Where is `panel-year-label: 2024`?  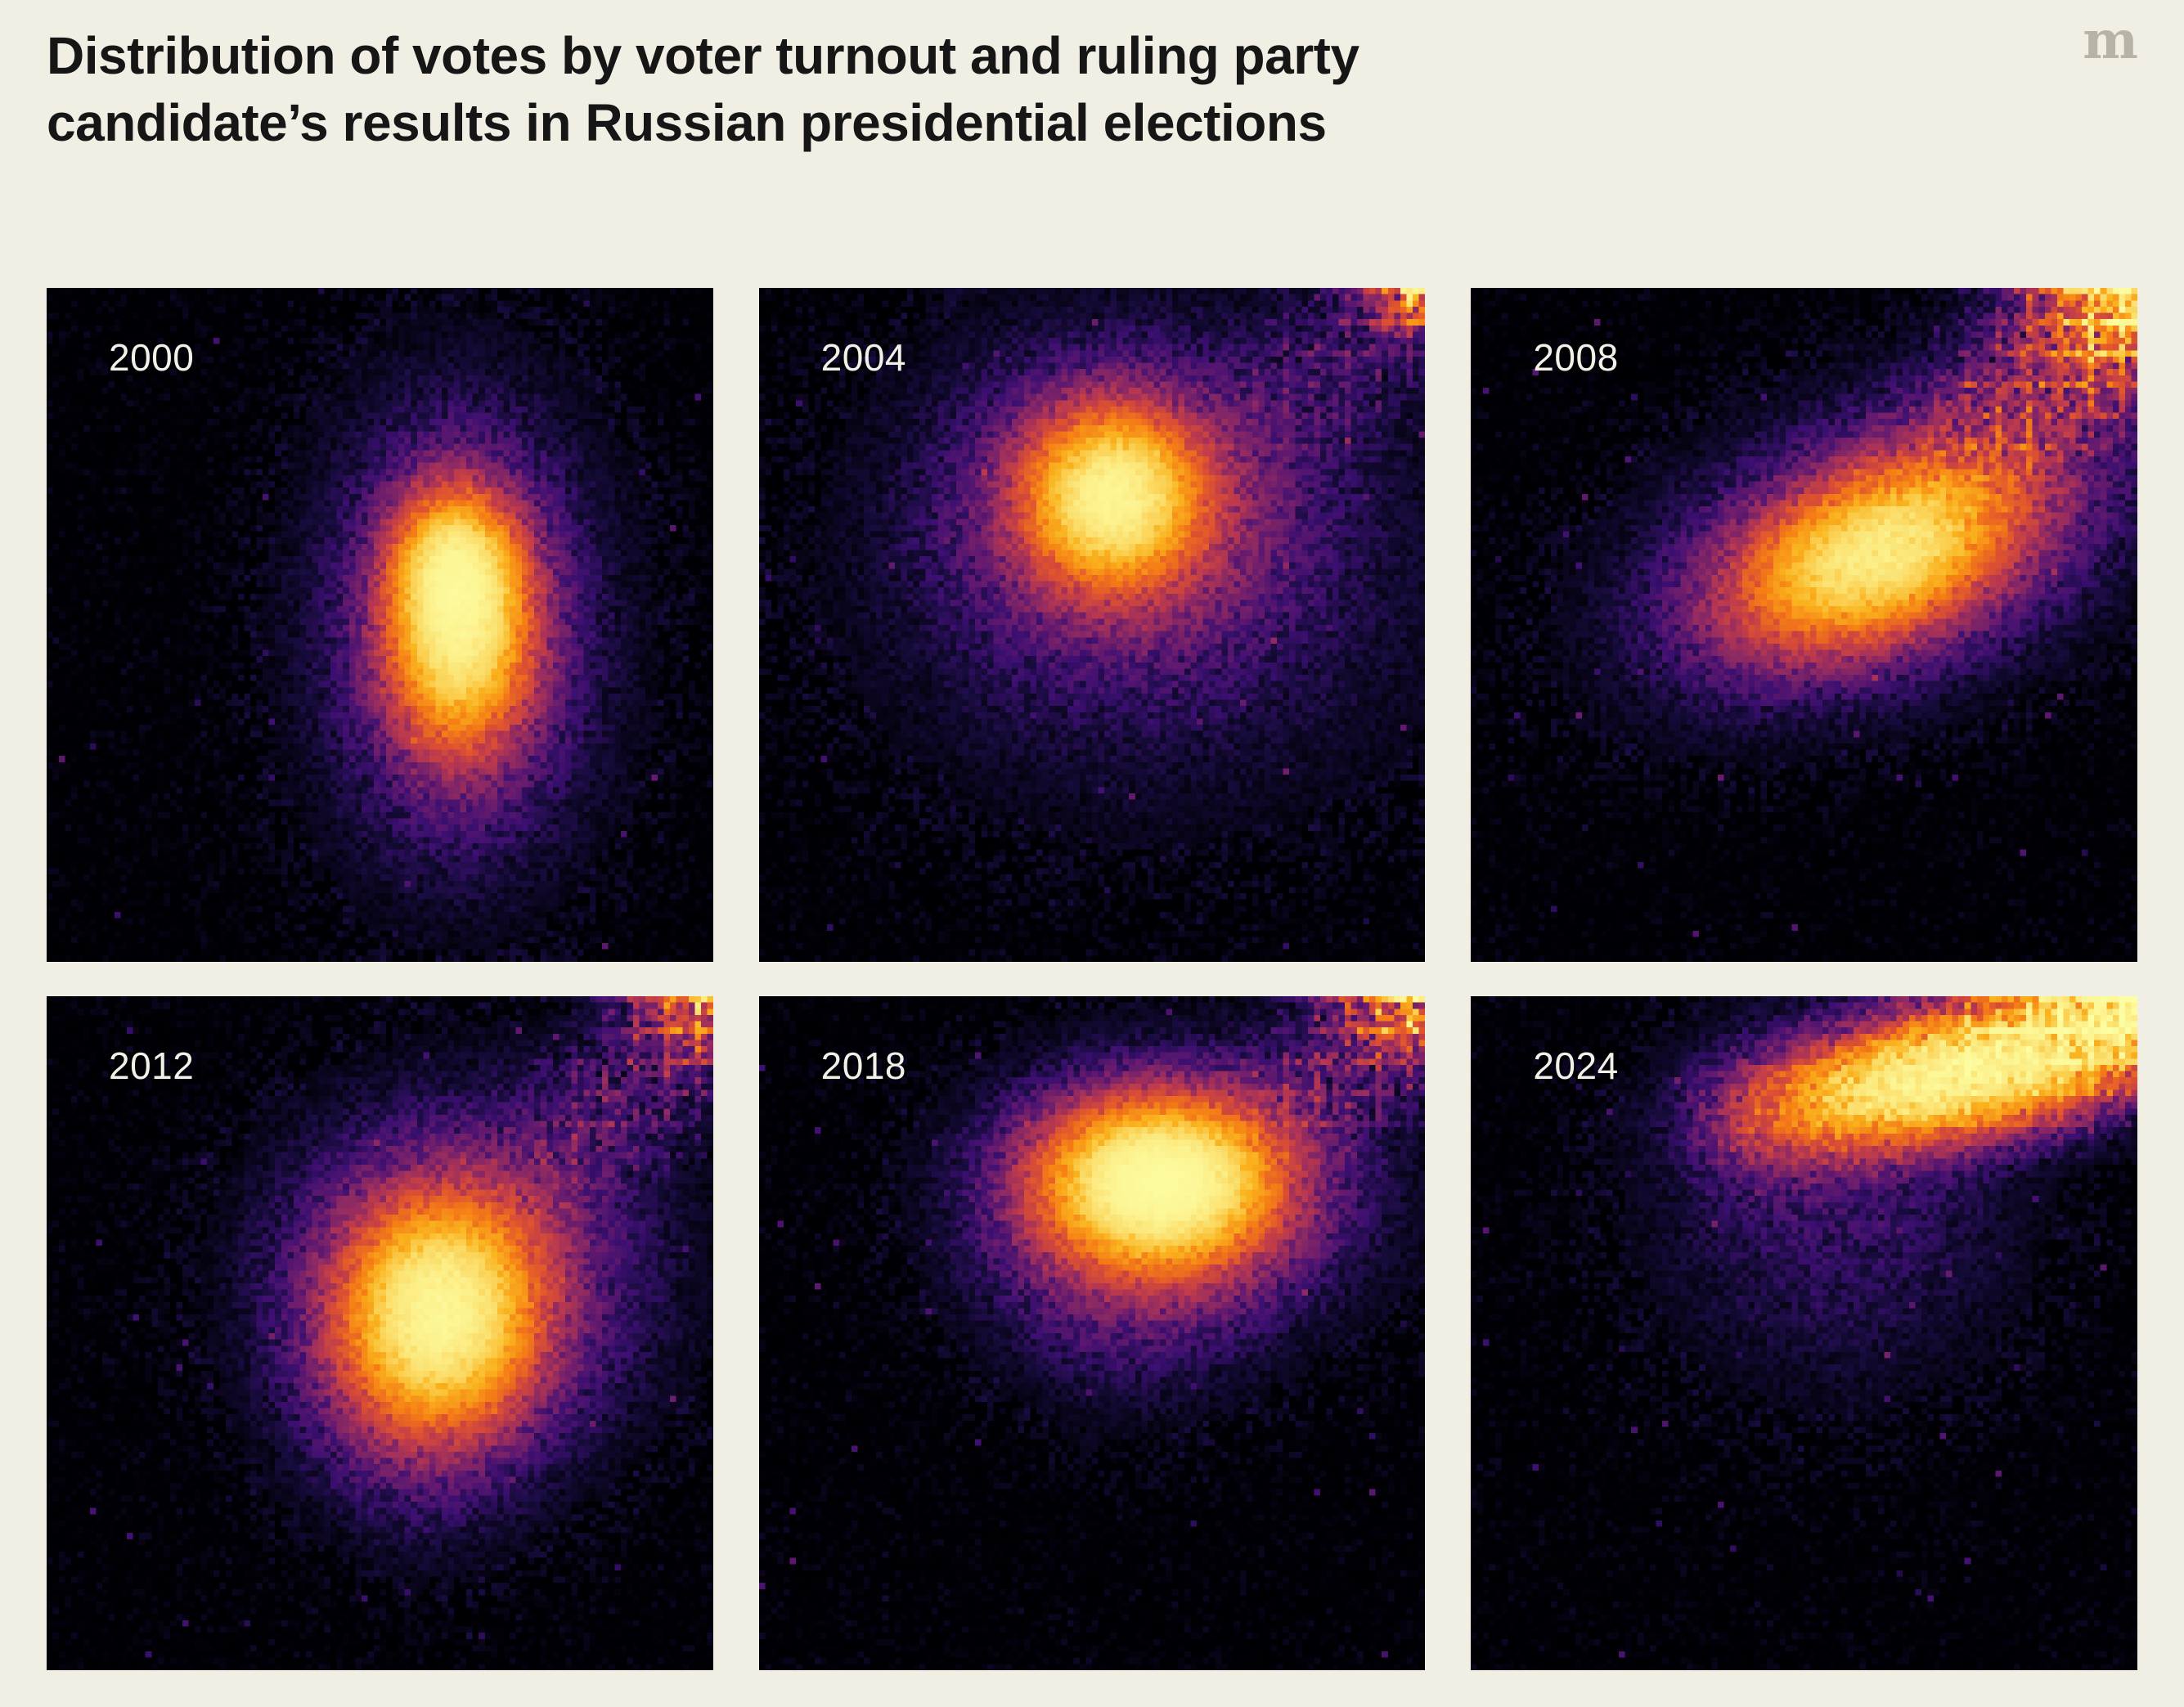
panel-year-label: 2024 is located at coordinates (1576, 1065).